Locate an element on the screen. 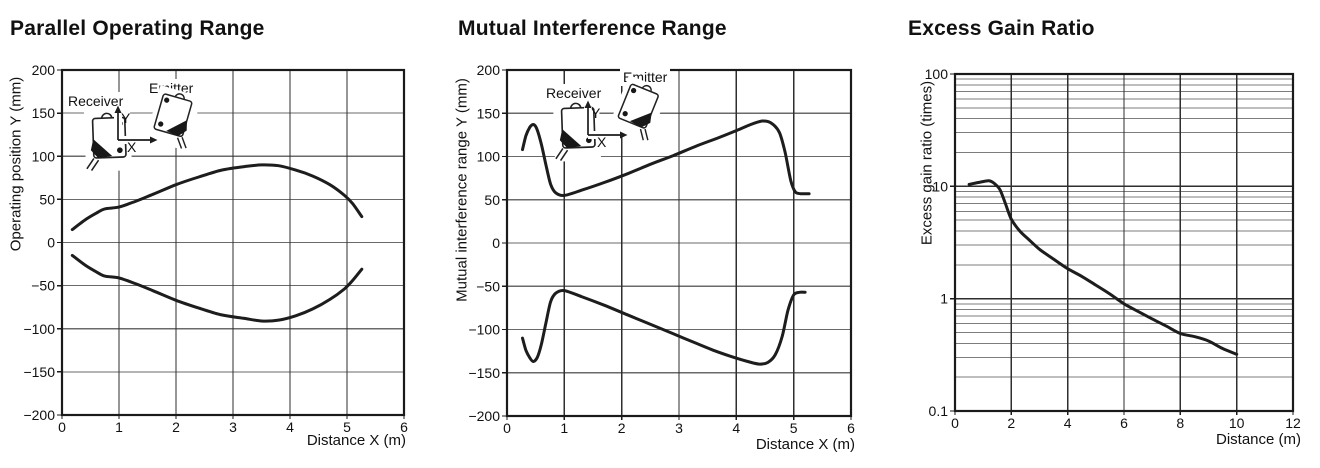  x-axis-title-excess: Distance (m) is located at coordinates (1258, 439).